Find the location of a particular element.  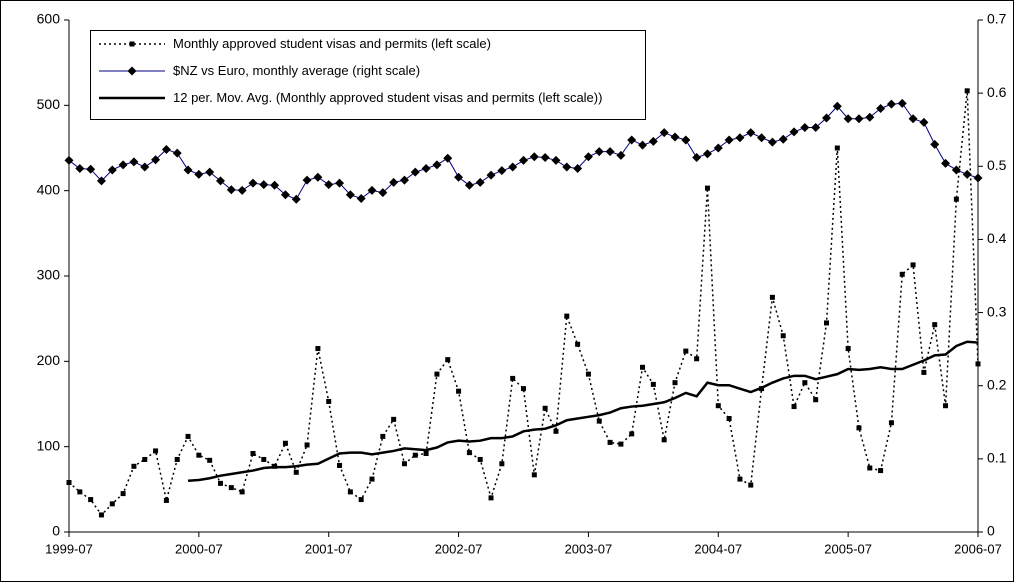

legend-marker is located at coordinates (132, 71).